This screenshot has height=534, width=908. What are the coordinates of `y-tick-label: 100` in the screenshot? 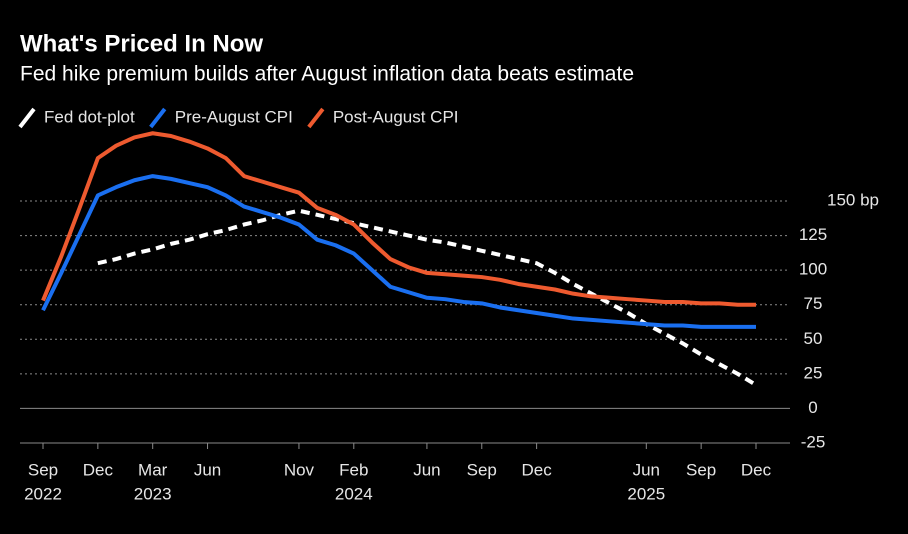 It's located at (813, 269).